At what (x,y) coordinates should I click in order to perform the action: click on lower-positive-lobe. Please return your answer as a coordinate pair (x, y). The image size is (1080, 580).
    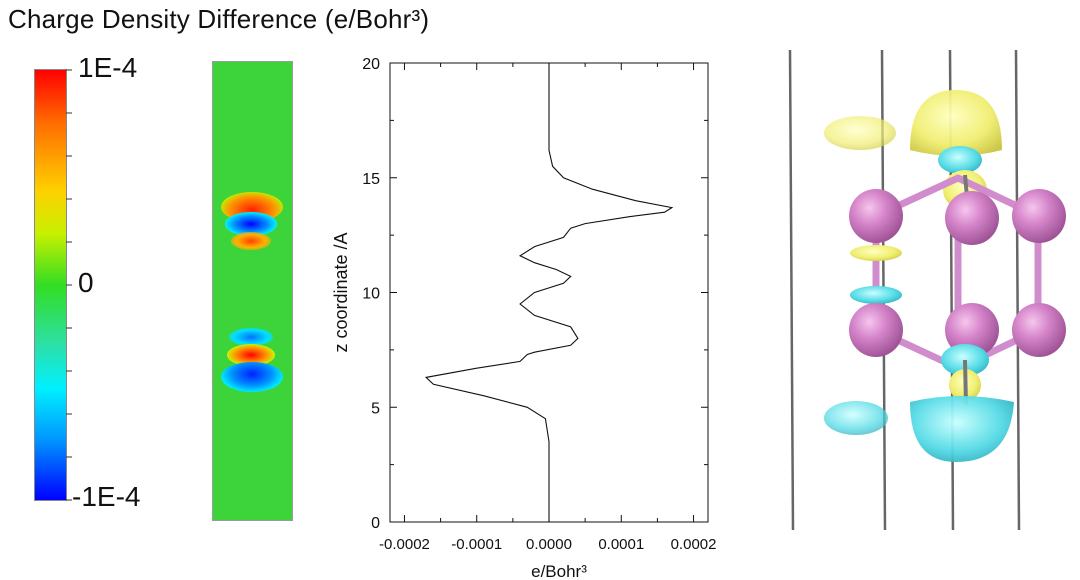
    Looking at the image, I should click on (251, 355).